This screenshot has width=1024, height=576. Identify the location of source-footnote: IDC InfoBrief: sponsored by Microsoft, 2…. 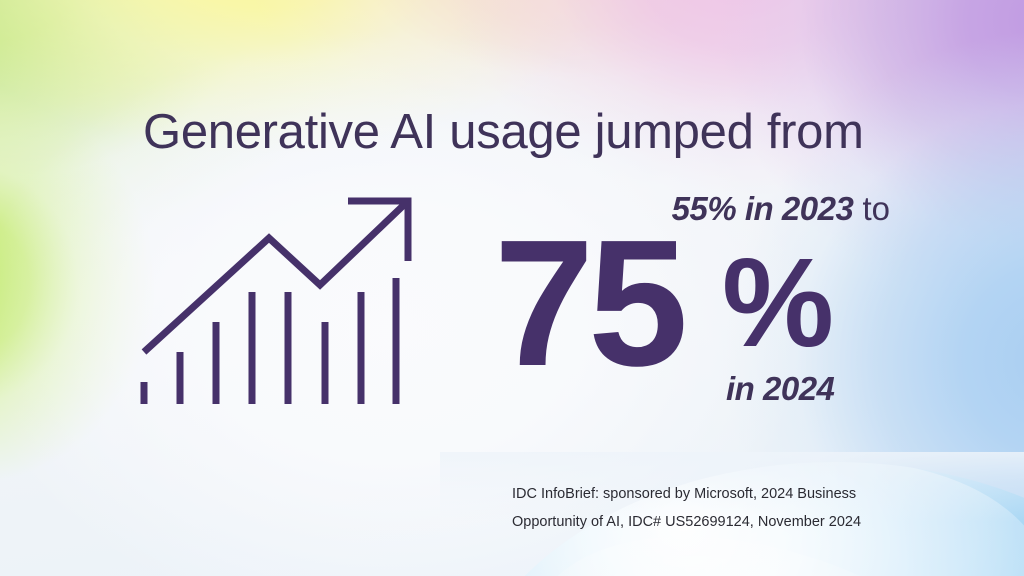
(712, 508).